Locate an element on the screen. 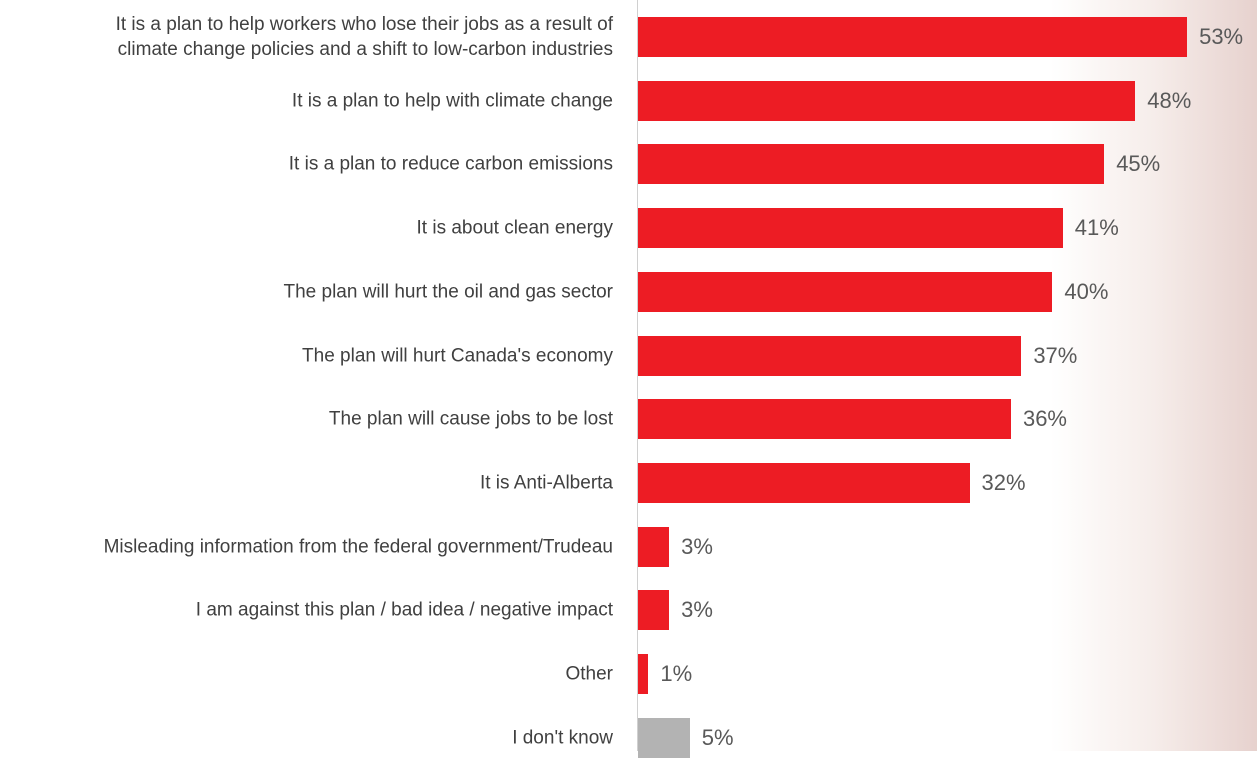  value-label: 32% is located at coordinates (1003, 482).